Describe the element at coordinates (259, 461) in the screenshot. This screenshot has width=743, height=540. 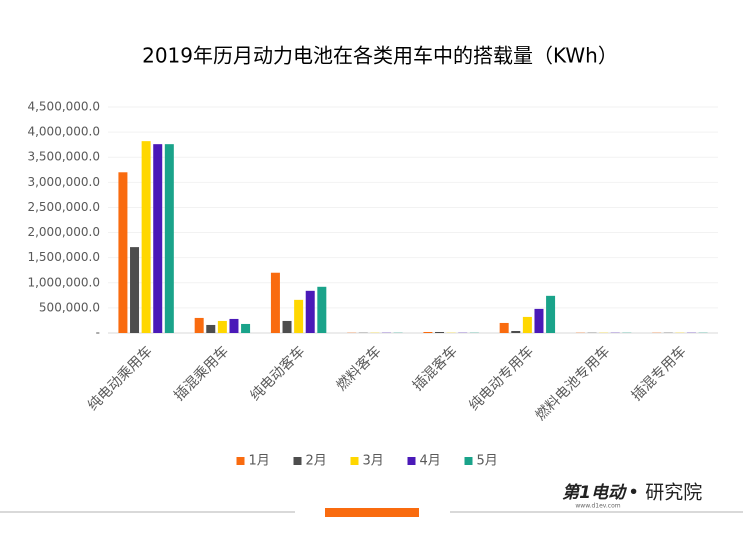
I see `legend-label: 1月` at that location.